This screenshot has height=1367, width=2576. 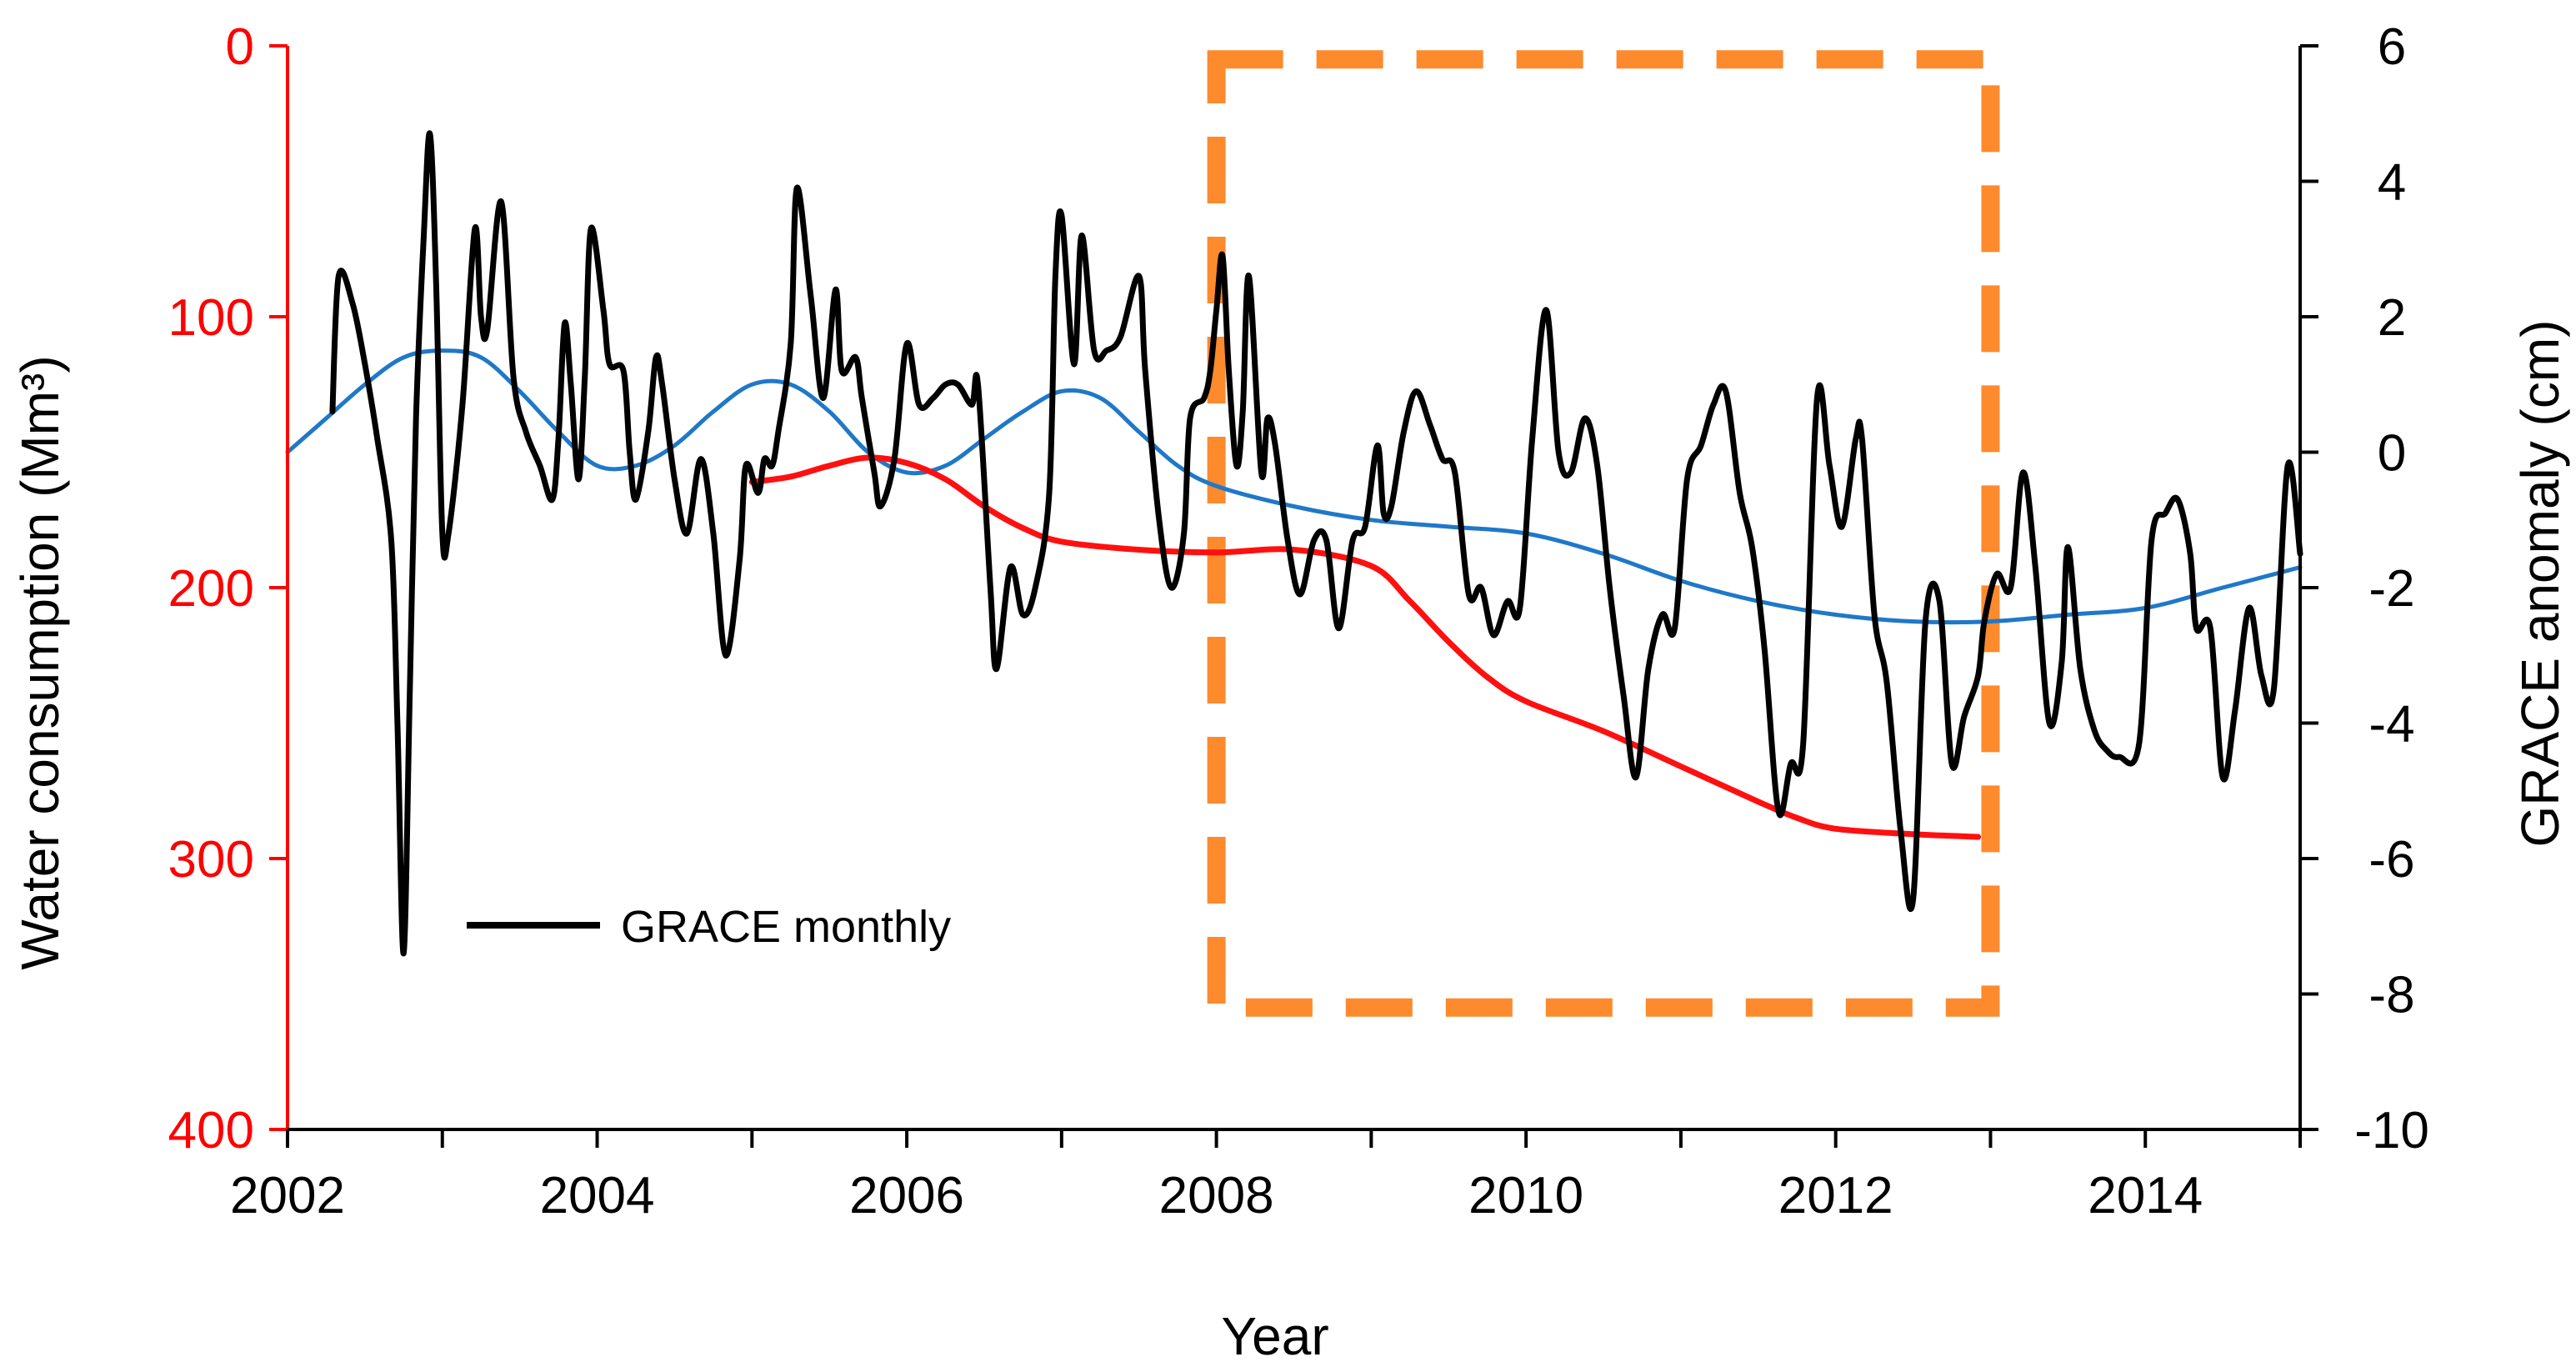 I want to click on right-tick-label: -2, so click(x=2391, y=589).